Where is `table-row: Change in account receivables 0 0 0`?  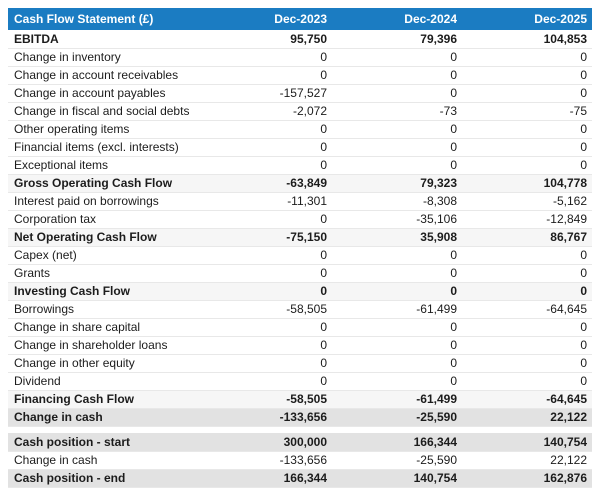 table-row: Change in account receivables 0 0 0 is located at coordinates (300, 75).